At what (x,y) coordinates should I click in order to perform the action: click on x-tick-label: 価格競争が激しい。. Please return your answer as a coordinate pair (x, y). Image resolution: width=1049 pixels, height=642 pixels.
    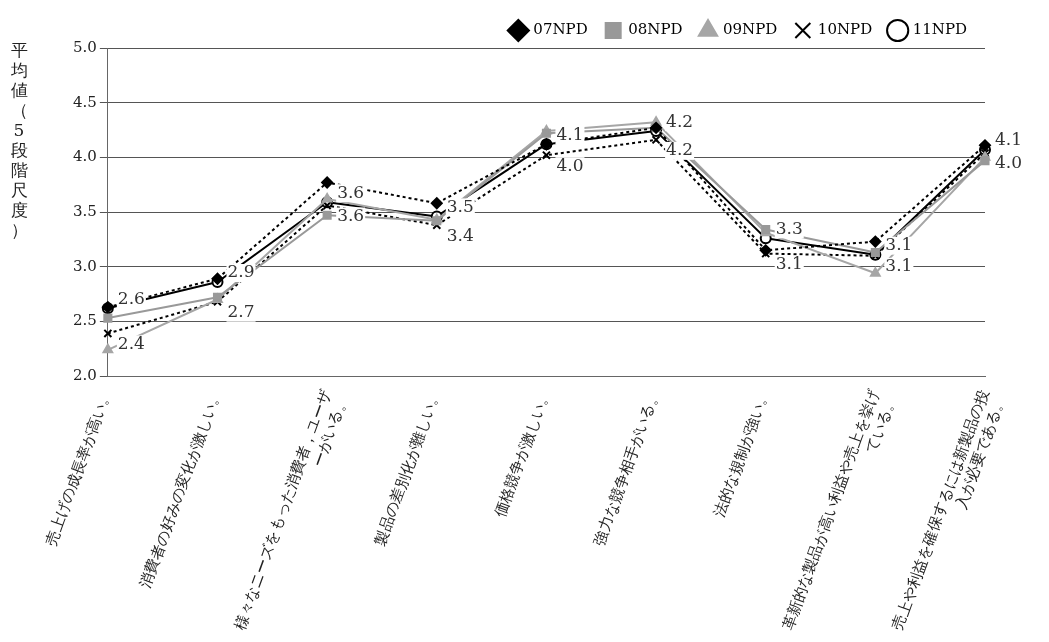
    Looking at the image, I should click on (522, 453).